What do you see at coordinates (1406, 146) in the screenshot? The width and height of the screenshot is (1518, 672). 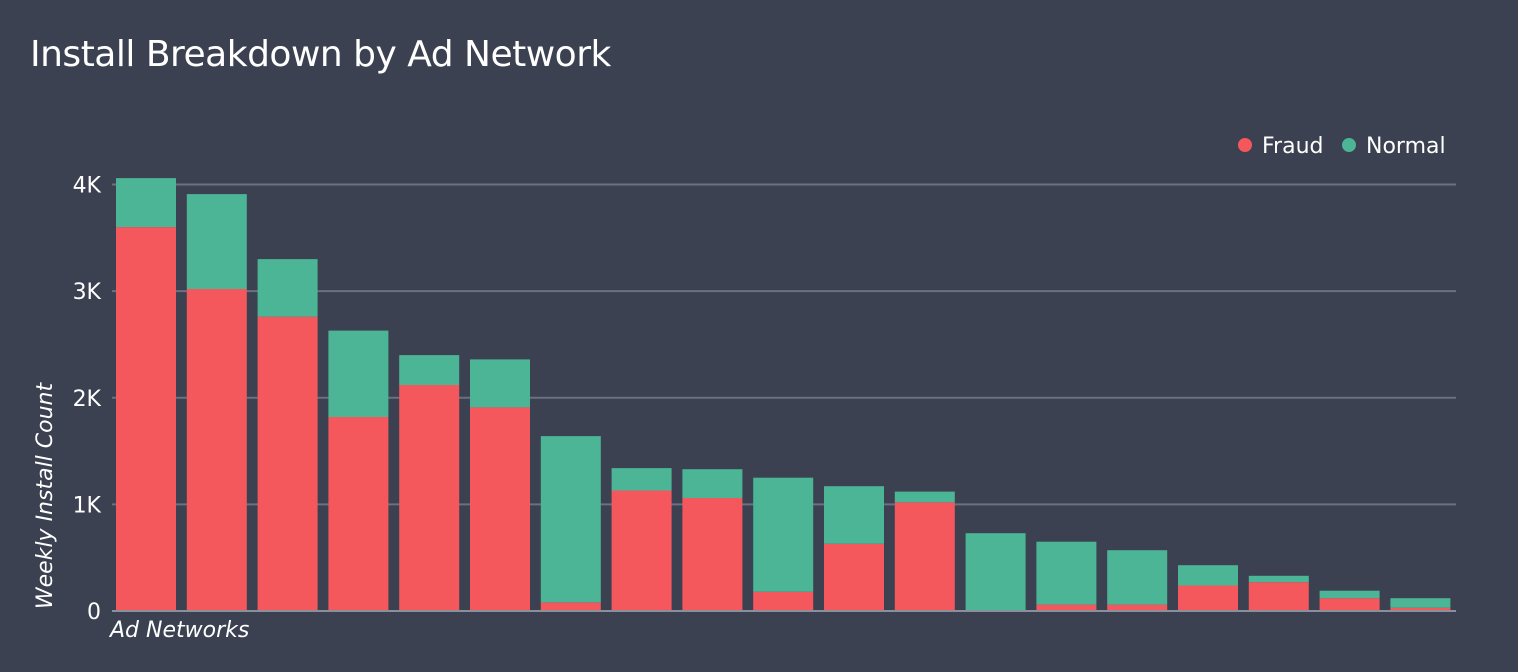 I see `legend-label-normal: Normal` at bounding box center [1406, 146].